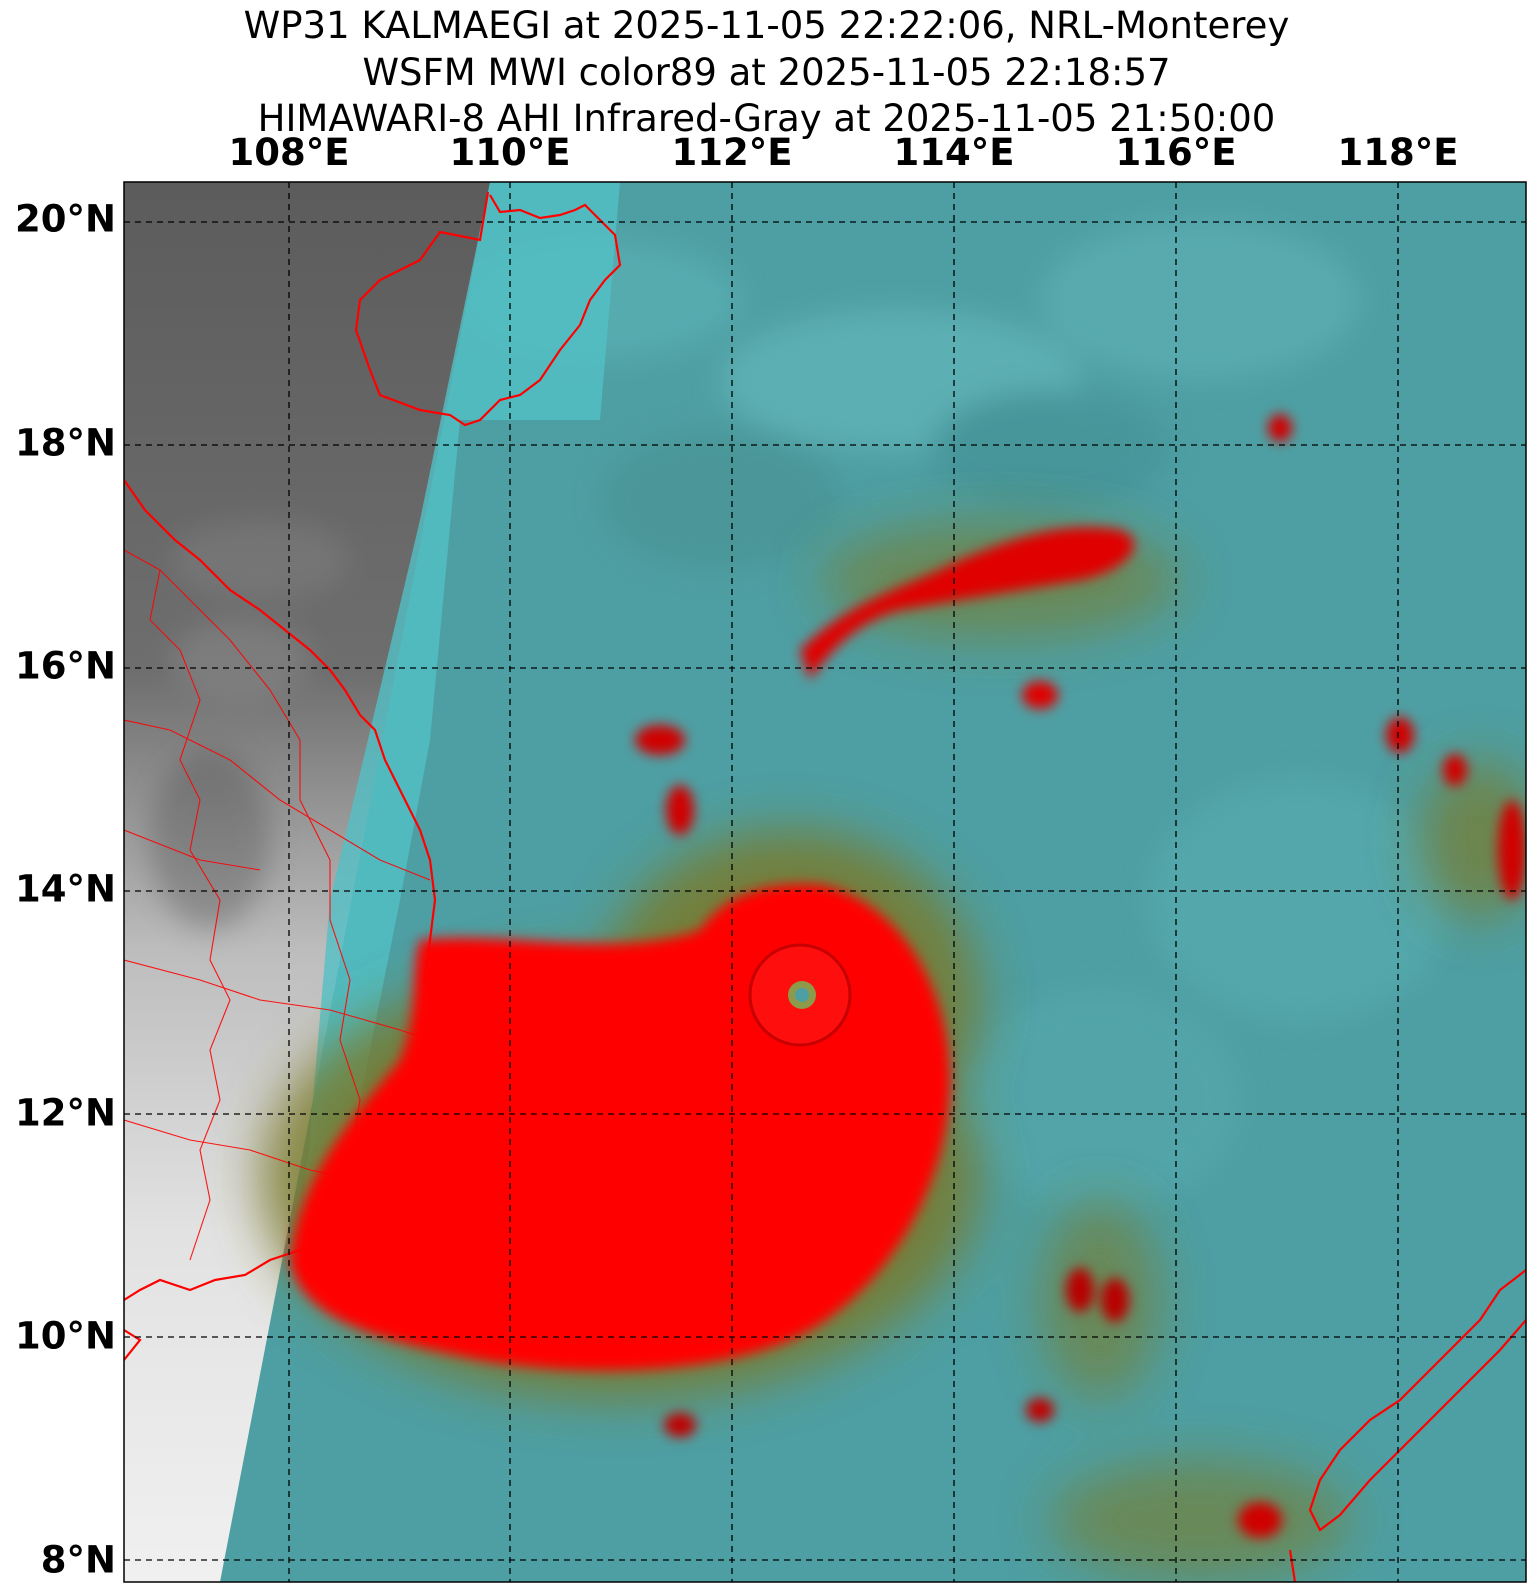 The height and width of the screenshot is (1591, 1533). What do you see at coordinates (510, 152) in the screenshot?
I see `lon-label-110: 110°E` at bounding box center [510, 152].